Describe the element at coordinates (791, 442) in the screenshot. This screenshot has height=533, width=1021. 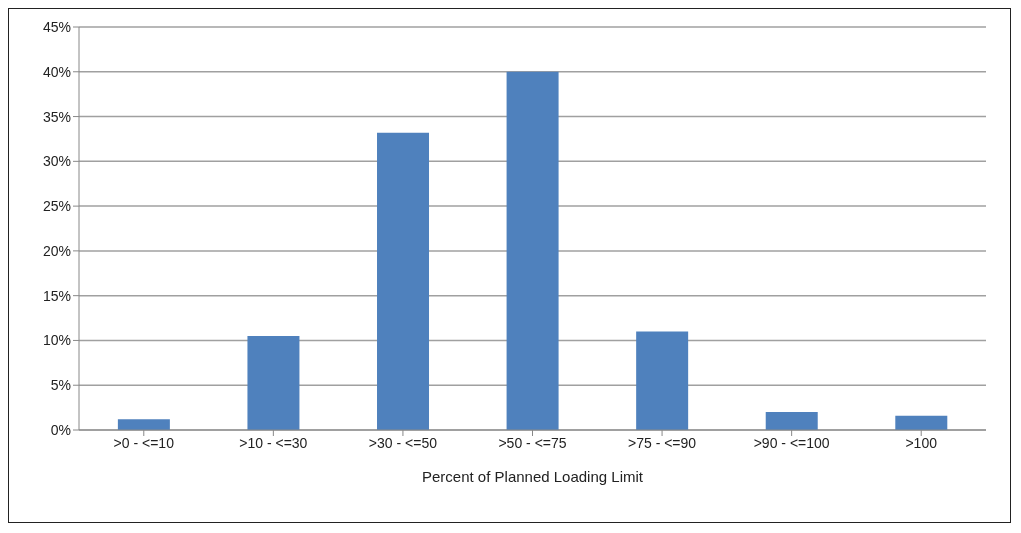
I see `x-tick-label: >90 - <=100` at that location.